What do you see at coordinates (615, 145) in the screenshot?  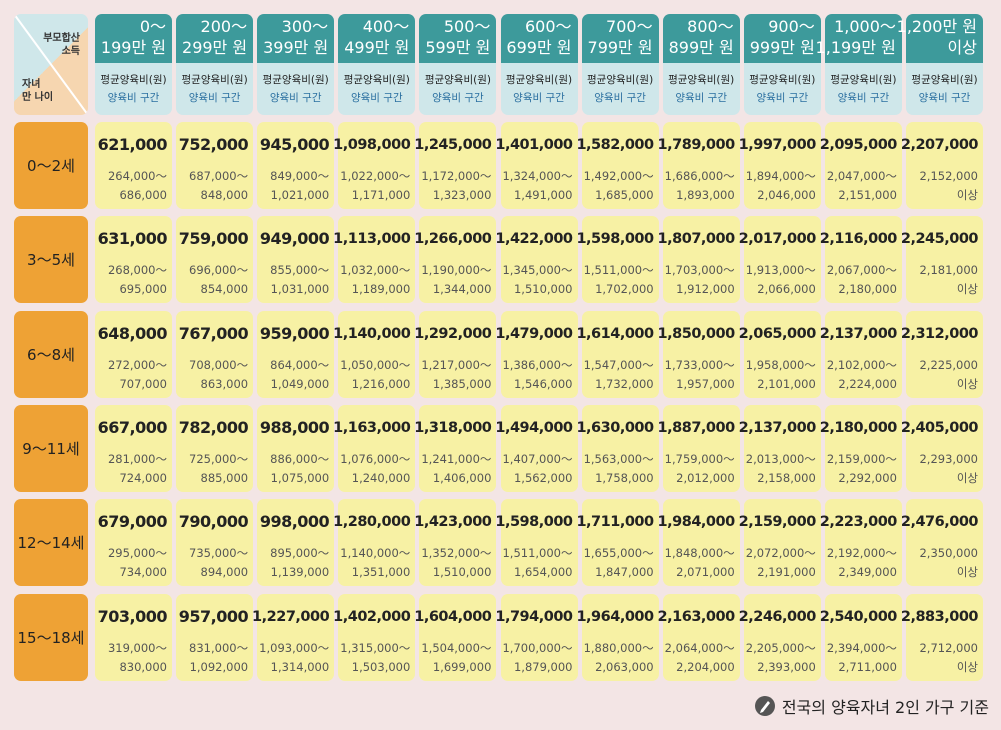 I see `average-cost: 1,582,000` at bounding box center [615, 145].